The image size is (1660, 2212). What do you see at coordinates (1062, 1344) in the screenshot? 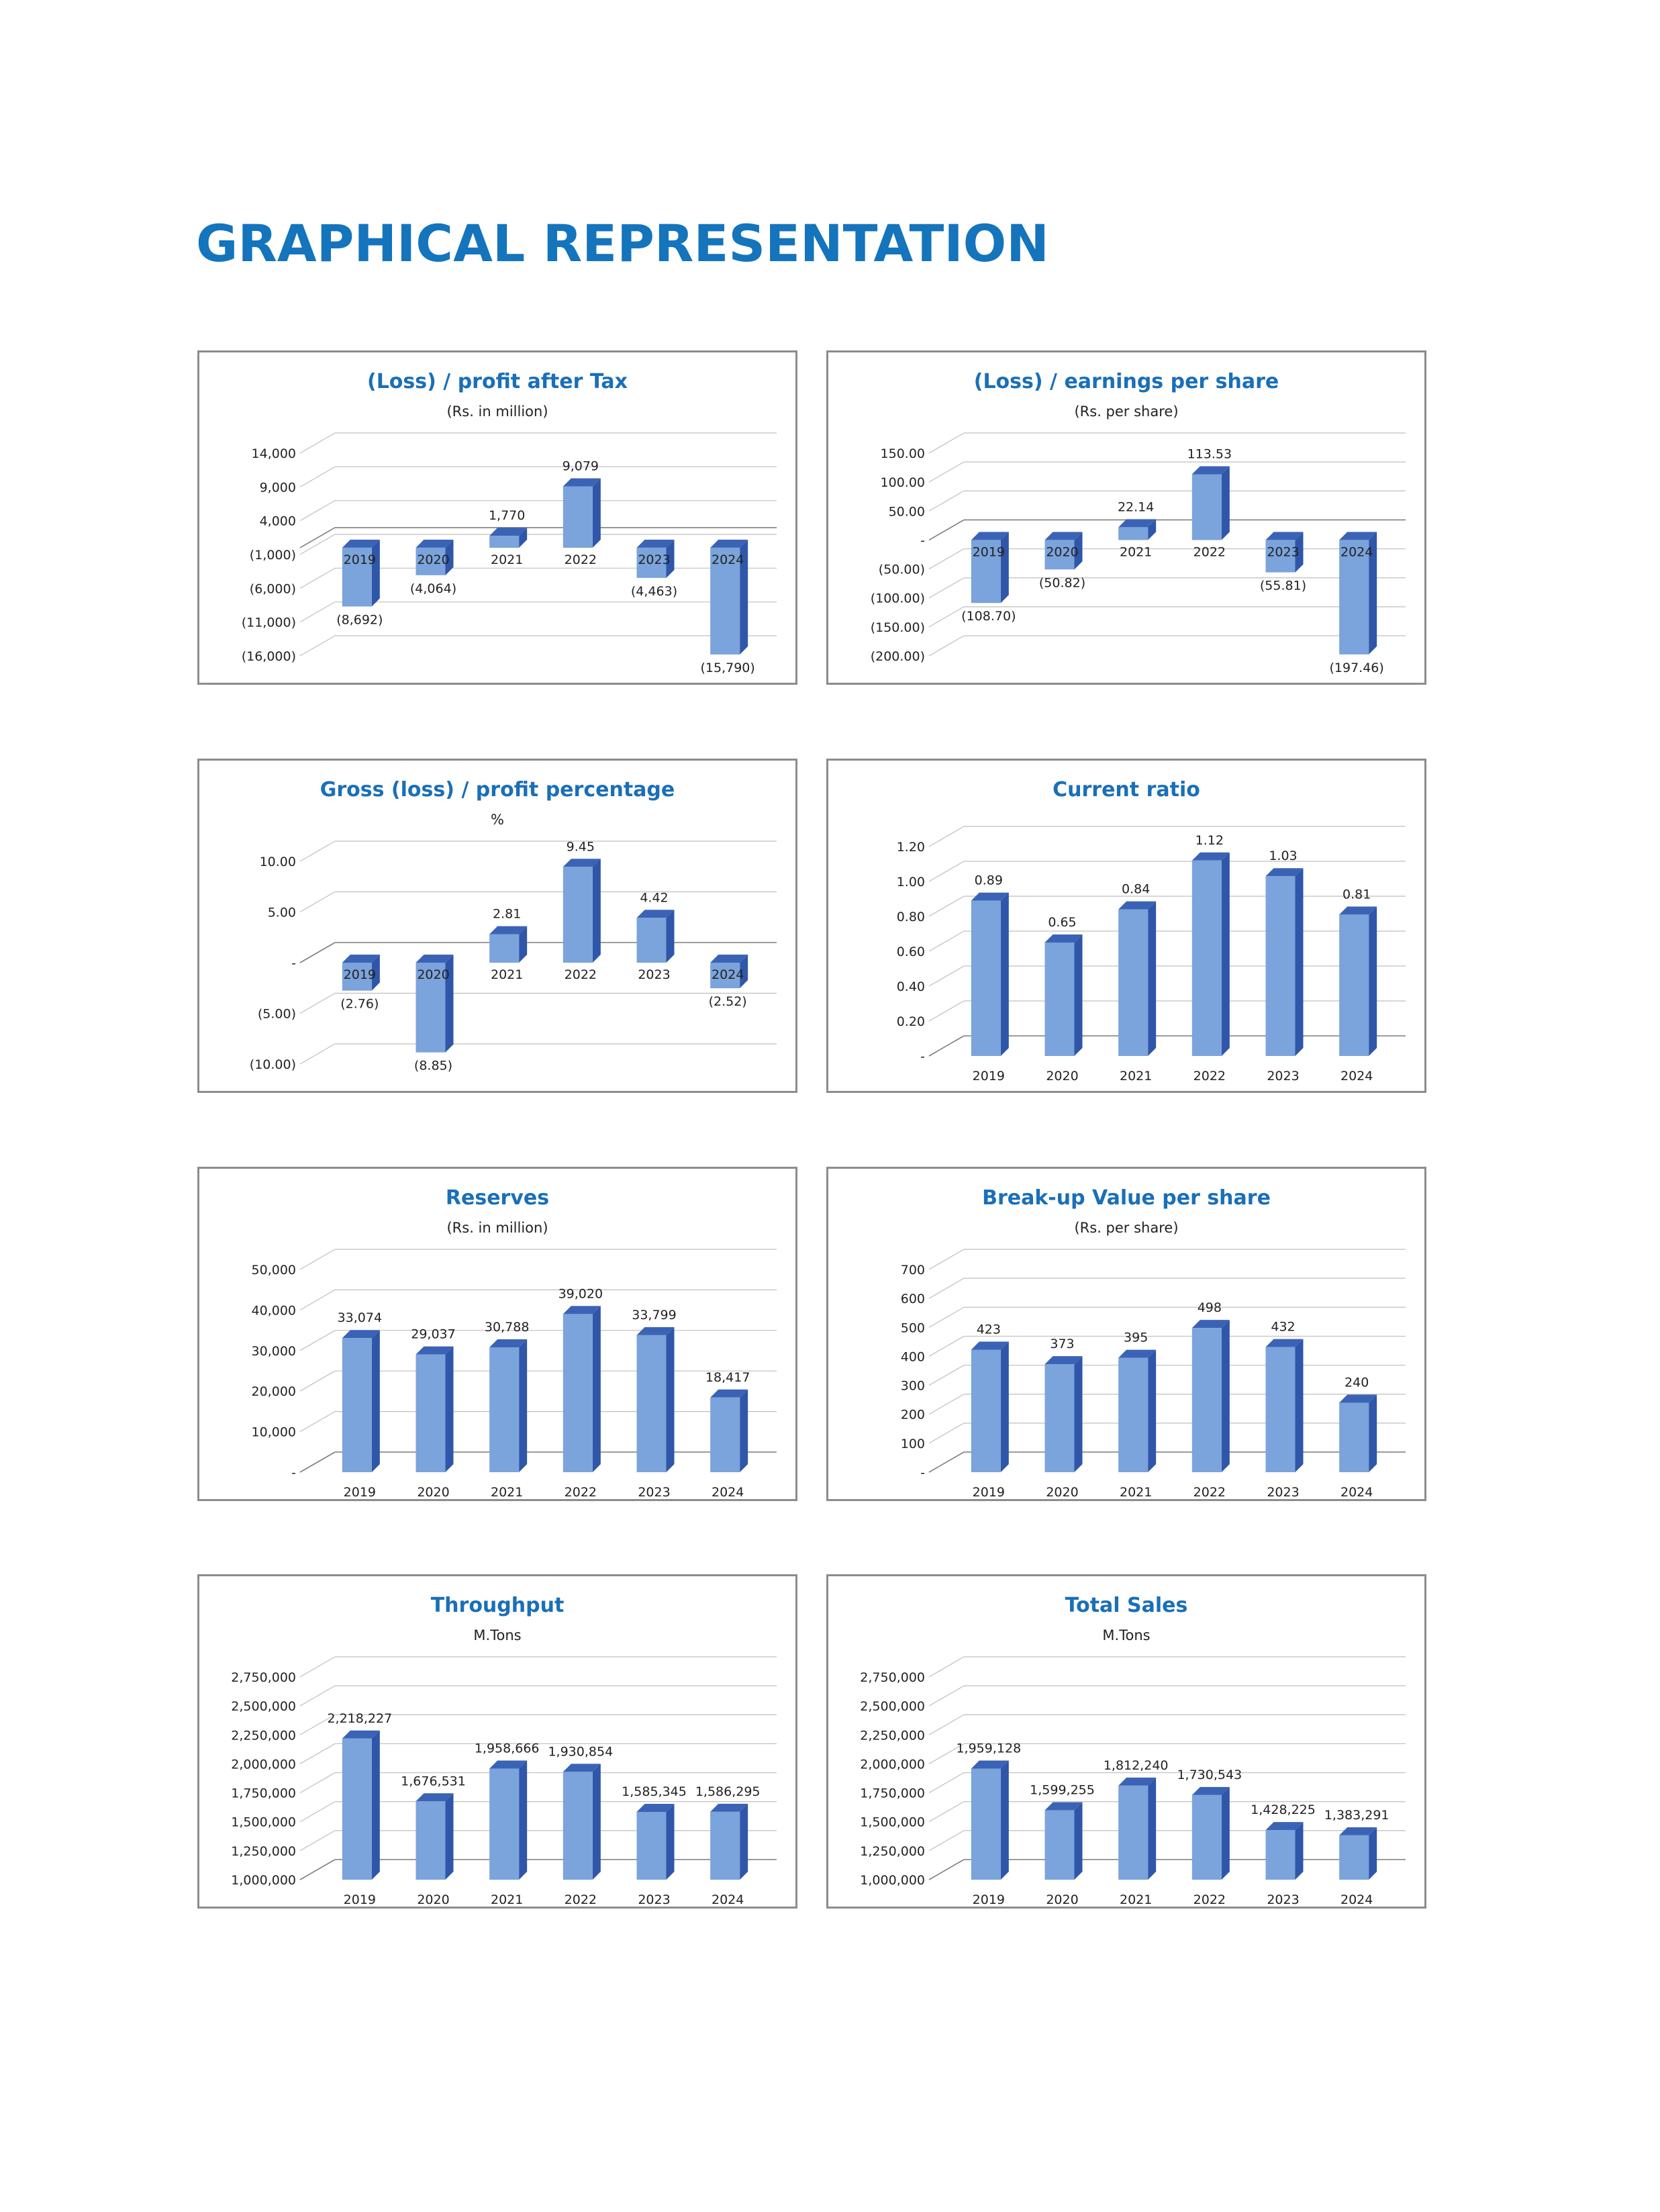
I see `data-label: 373` at bounding box center [1062, 1344].